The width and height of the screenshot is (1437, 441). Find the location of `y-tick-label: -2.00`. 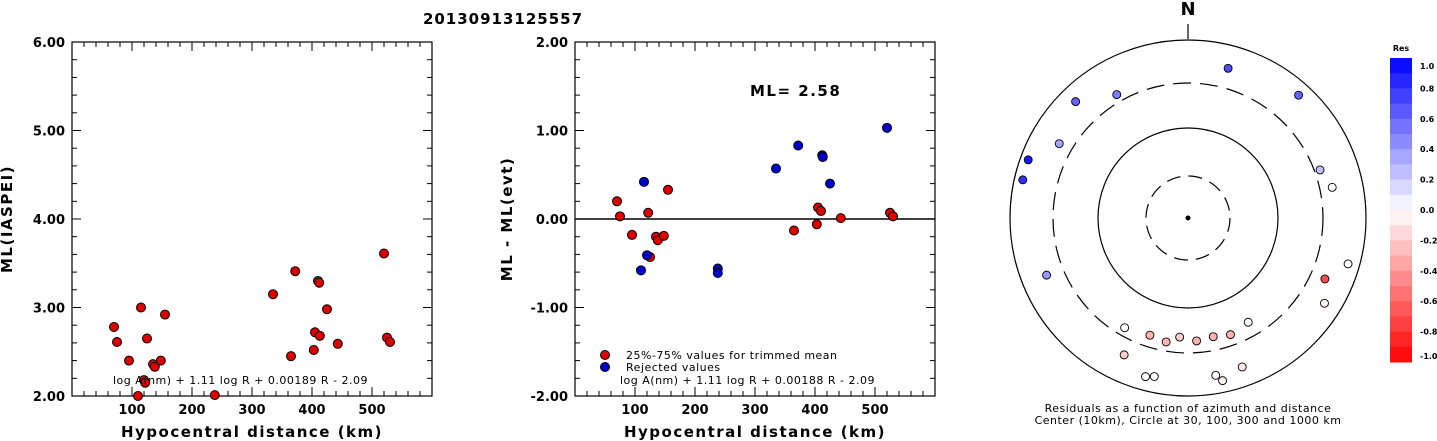

y-tick-label: -2.00 is located at coordinates (549, 397).